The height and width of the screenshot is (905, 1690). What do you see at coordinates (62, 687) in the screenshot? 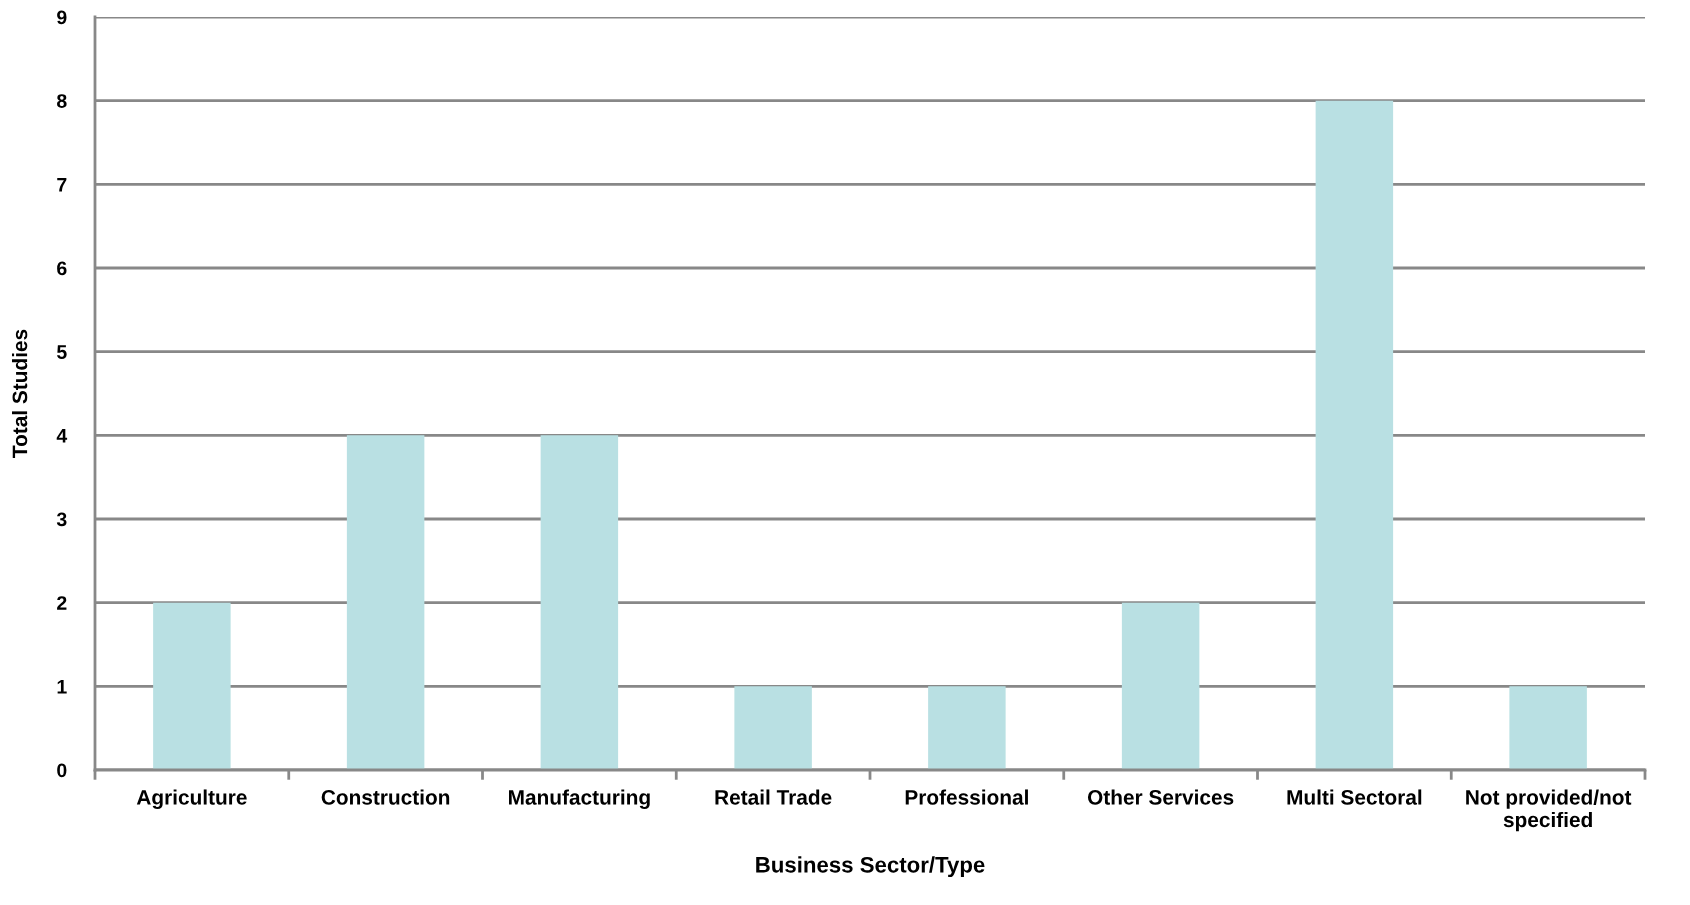
I see `y-tick-label: 1` at bounding box center [62, 687].